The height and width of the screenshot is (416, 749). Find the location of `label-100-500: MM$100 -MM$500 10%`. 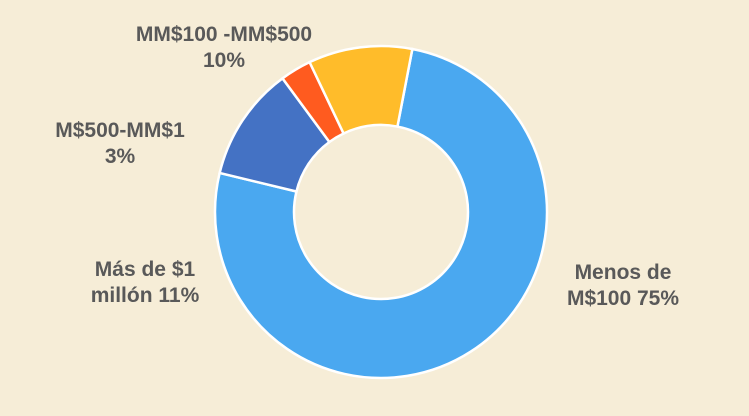

label-100-500: MM$100 -MM$500 10% is located at coordinates (224, 47).